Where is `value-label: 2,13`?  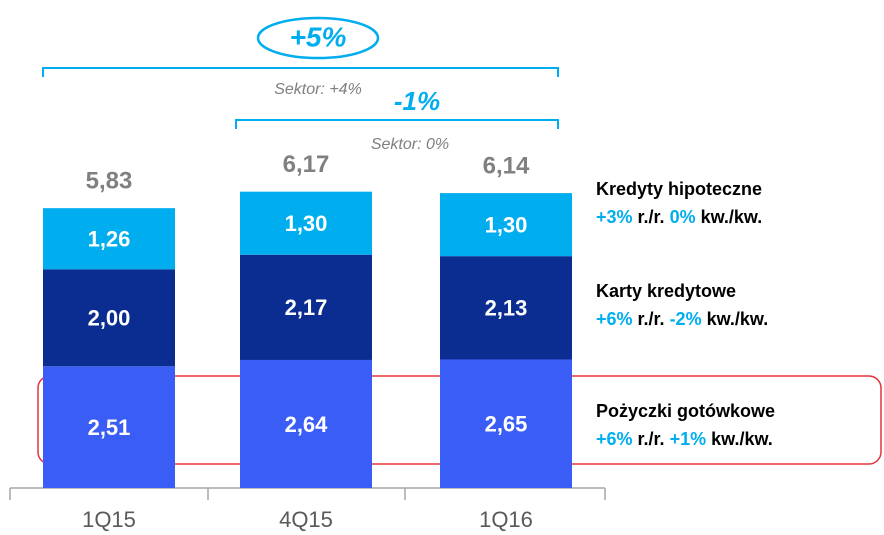 value-label: 2,13 is located at coordinates (506, 308).